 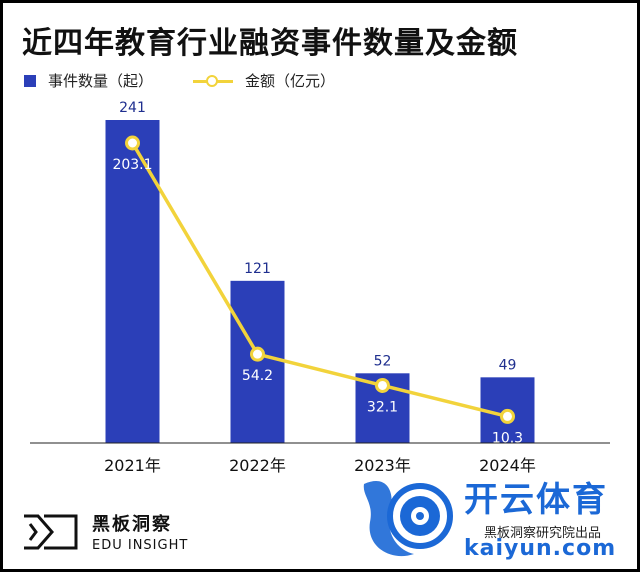 What do you see at coordinates (408, 518) in the screenshot?
I see `watermark-logo-icon` at bounding box center [408, 518].